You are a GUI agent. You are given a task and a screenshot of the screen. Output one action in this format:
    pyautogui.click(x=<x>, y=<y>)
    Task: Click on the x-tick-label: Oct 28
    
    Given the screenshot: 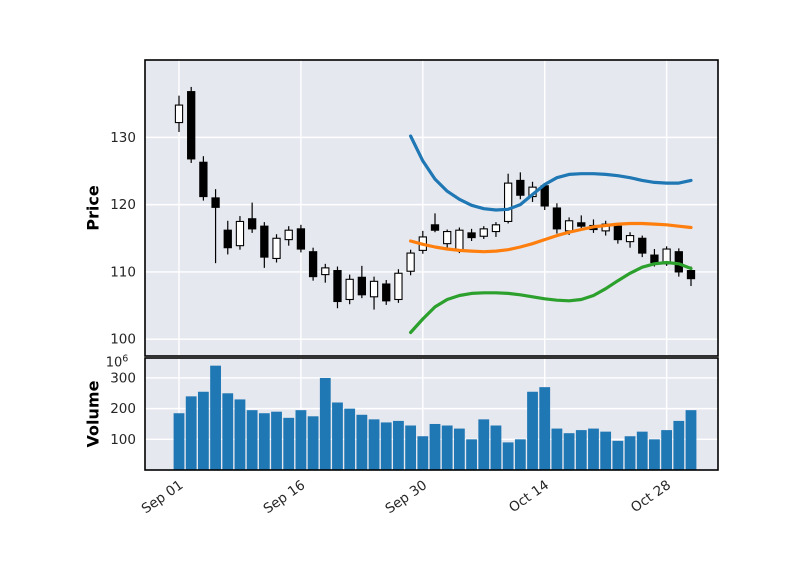 What is the action you would take?
    pyautogui.click(x=651, y=496)
    